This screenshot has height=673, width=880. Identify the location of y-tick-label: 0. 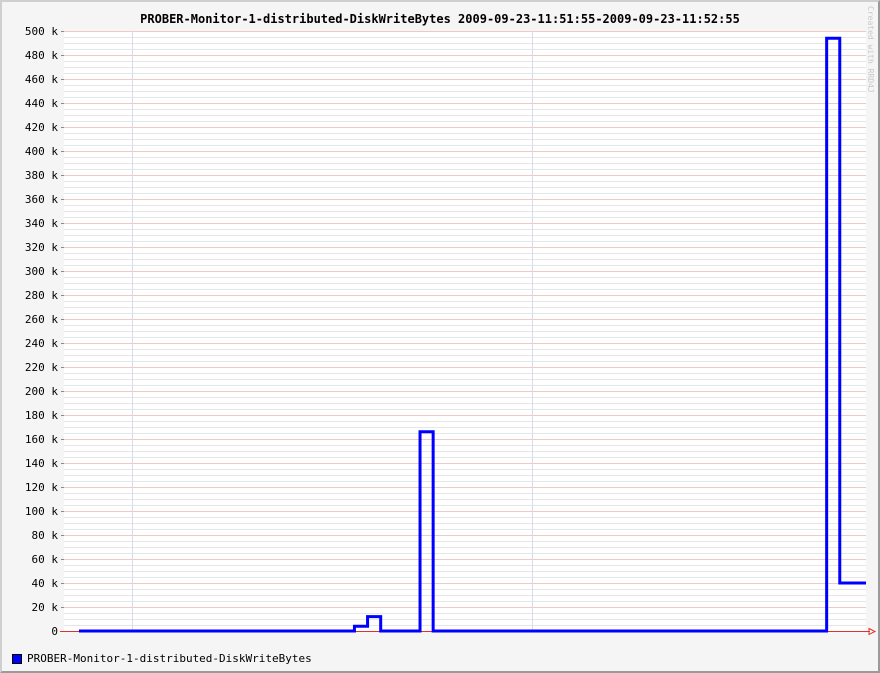
(54, 631).